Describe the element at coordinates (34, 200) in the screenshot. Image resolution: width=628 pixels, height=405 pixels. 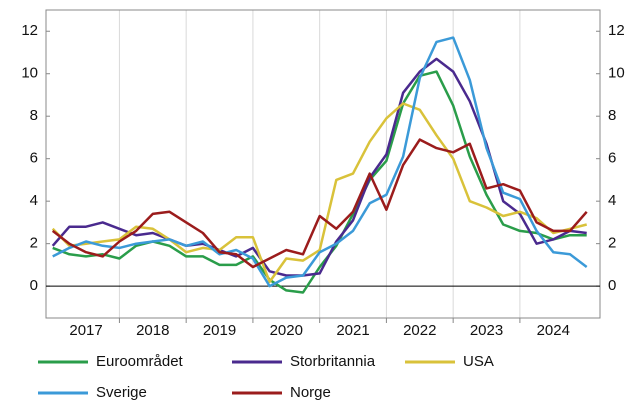
I see `y-tick-label: 4` at that location.